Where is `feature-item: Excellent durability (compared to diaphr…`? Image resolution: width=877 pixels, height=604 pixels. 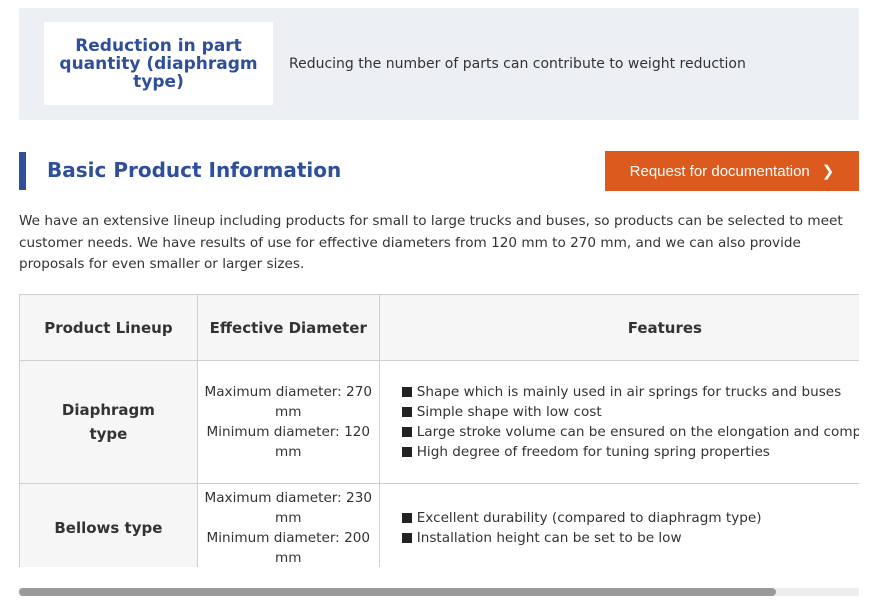
feature-item: Excellent durability (compared to diaphr… is located at coordinates (630, 518).